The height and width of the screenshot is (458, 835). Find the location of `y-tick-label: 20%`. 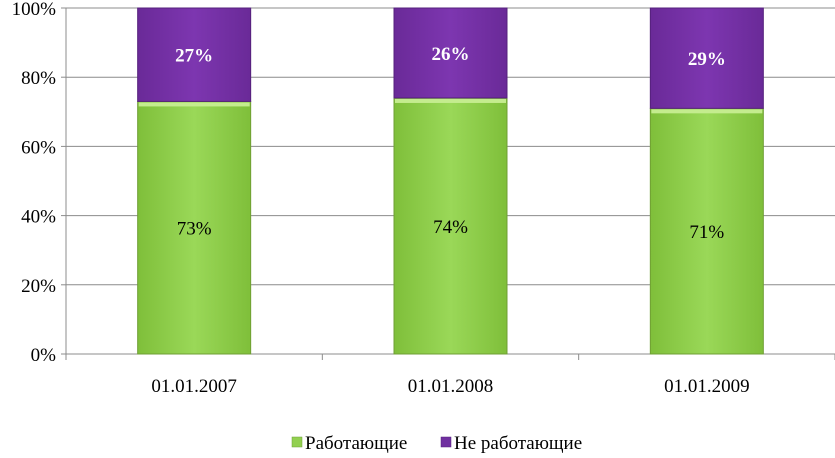

y-tick-label: 20% is located at coordinates (38, 286).